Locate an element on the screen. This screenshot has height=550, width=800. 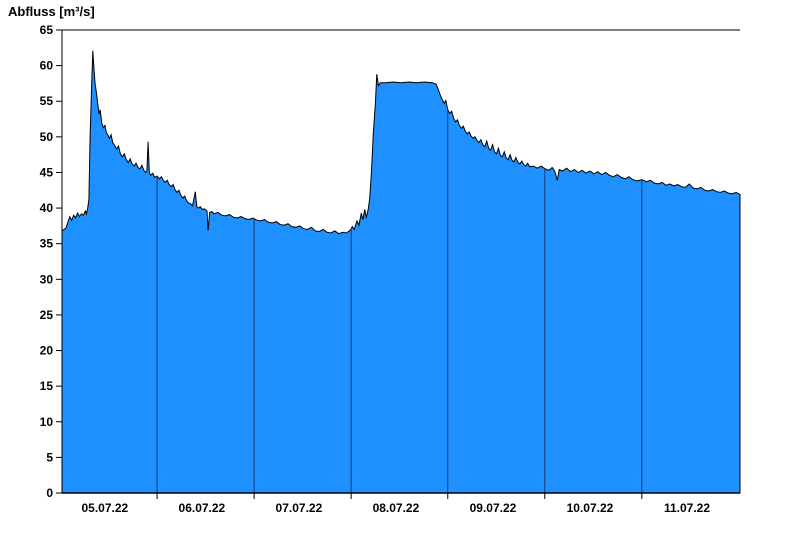
x-tick-label: 11.07.22 is located at coordinates (687, 508).